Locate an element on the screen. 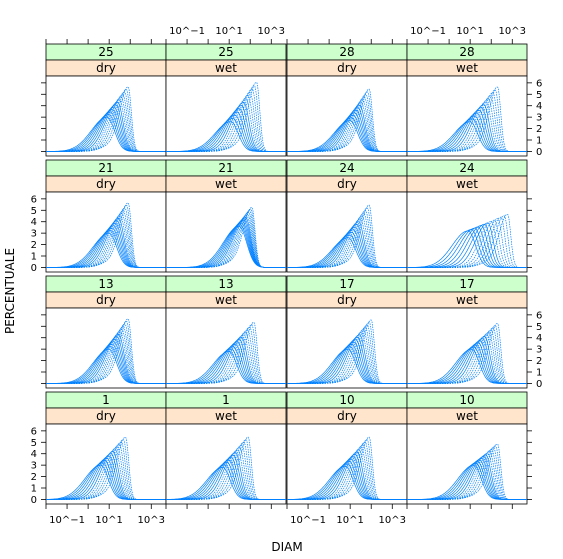  strip-top-label: 28 is located at coordinates (466, 52).